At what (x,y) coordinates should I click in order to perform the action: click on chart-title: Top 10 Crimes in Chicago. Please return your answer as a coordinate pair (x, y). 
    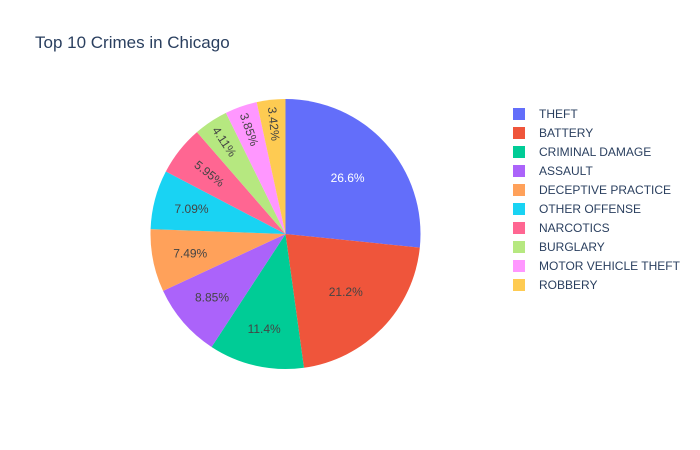
    Looking at the image, I should click on (132, 42).